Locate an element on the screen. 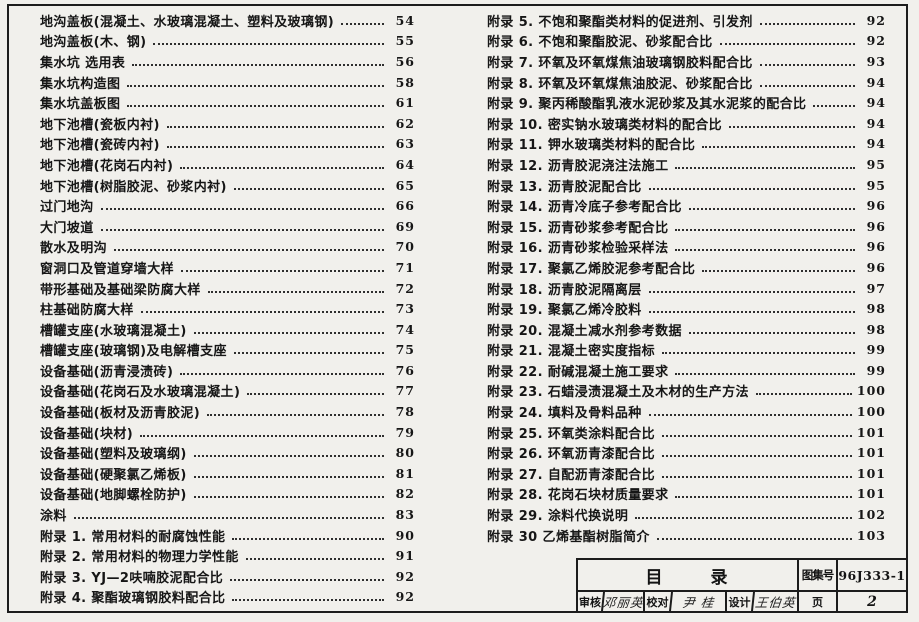 The height and width of the screenshot is (622, 919). toc-entry: 涂料 83 is located at coordinates (227, 514).